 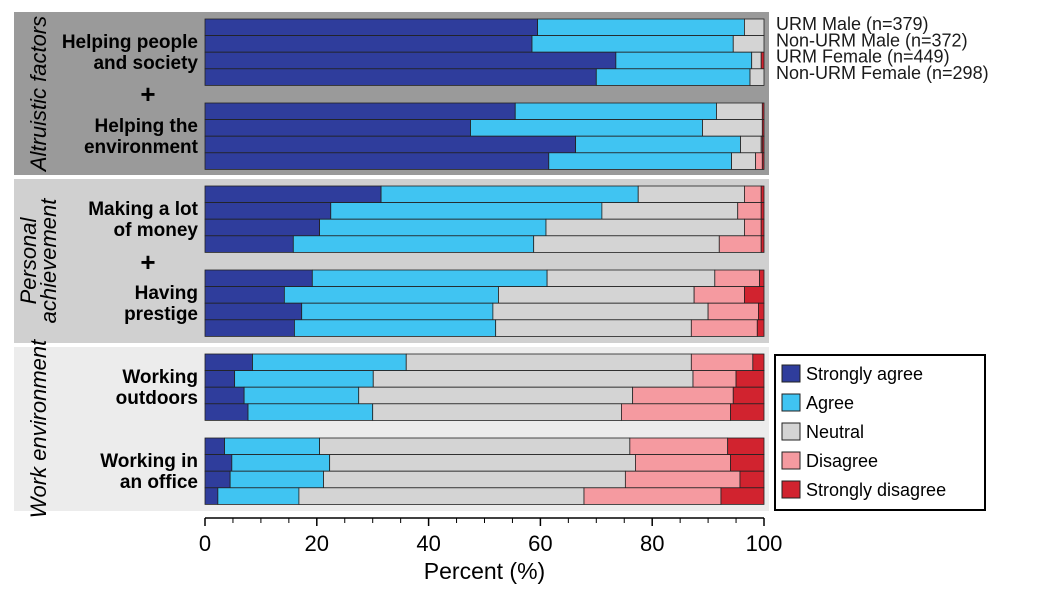 What do you see at coordinates (835, 432) in the screenshot?
I see `legend-label: Neutral` at bounding box center [835, 432].